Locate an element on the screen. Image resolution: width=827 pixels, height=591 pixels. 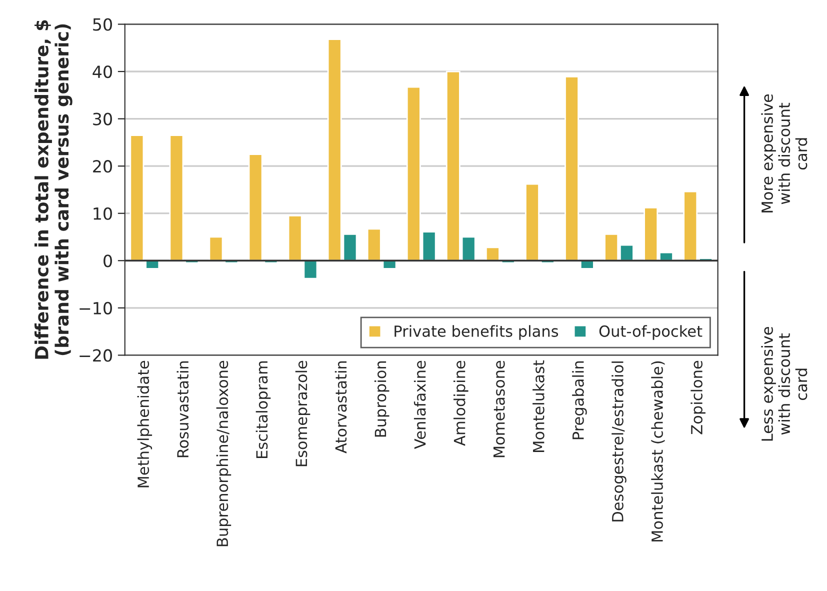
y-tick-label: 30 is located at coordinates (102, 119).